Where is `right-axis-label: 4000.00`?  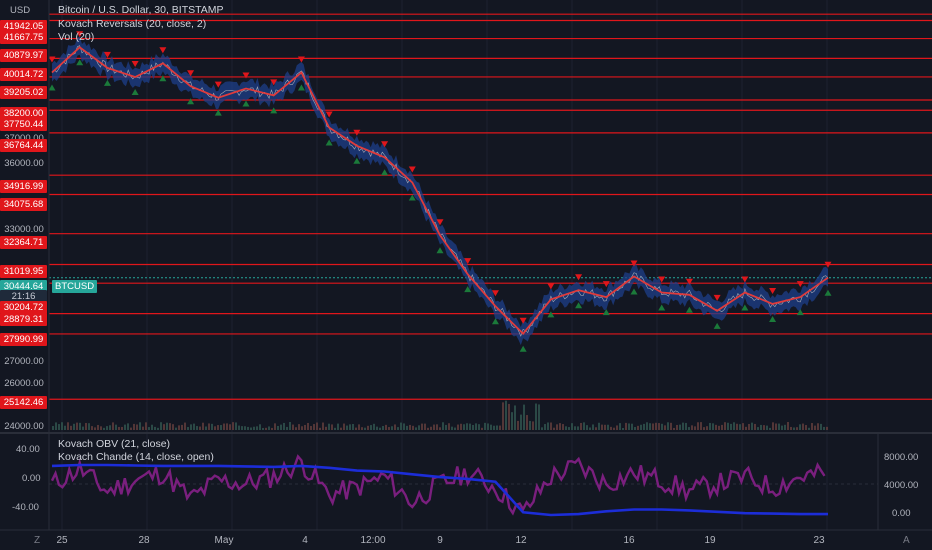
right-axis-label: 4000.00 is located at coordinates (901, 485).